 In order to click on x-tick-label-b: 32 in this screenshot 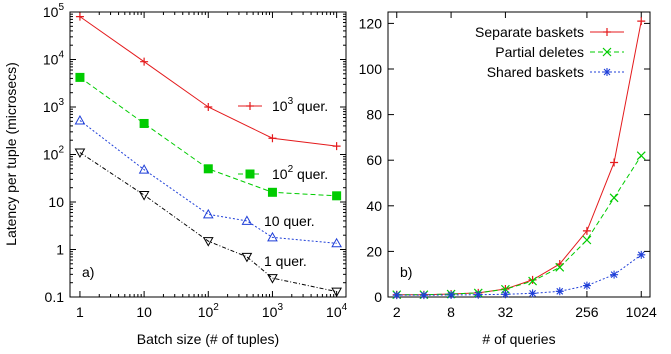, I will do `click(506, 312)`.